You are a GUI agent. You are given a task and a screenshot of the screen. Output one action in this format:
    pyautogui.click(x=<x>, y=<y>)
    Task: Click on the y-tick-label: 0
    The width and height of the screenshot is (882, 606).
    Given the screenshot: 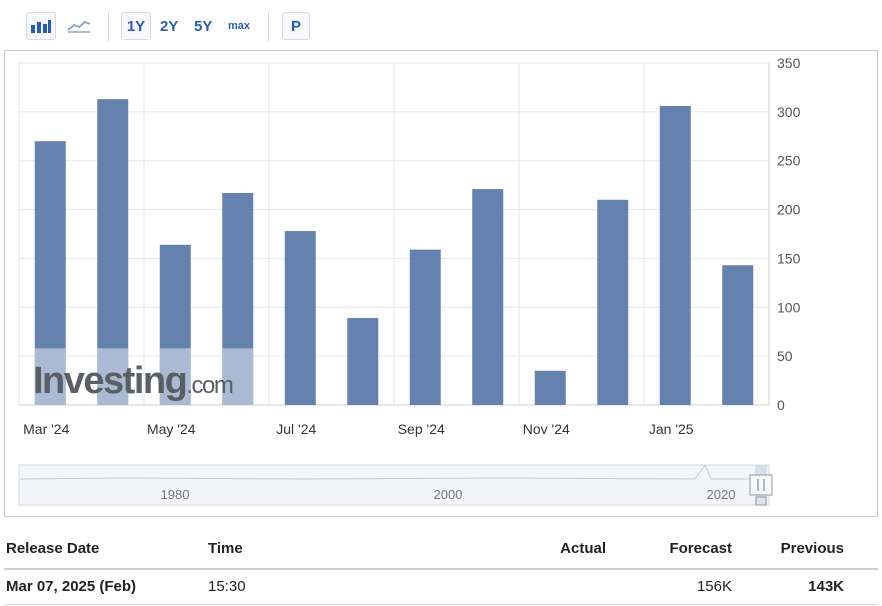 What is the action you would take?
    pyautogui.click(x=781, y=405)
    